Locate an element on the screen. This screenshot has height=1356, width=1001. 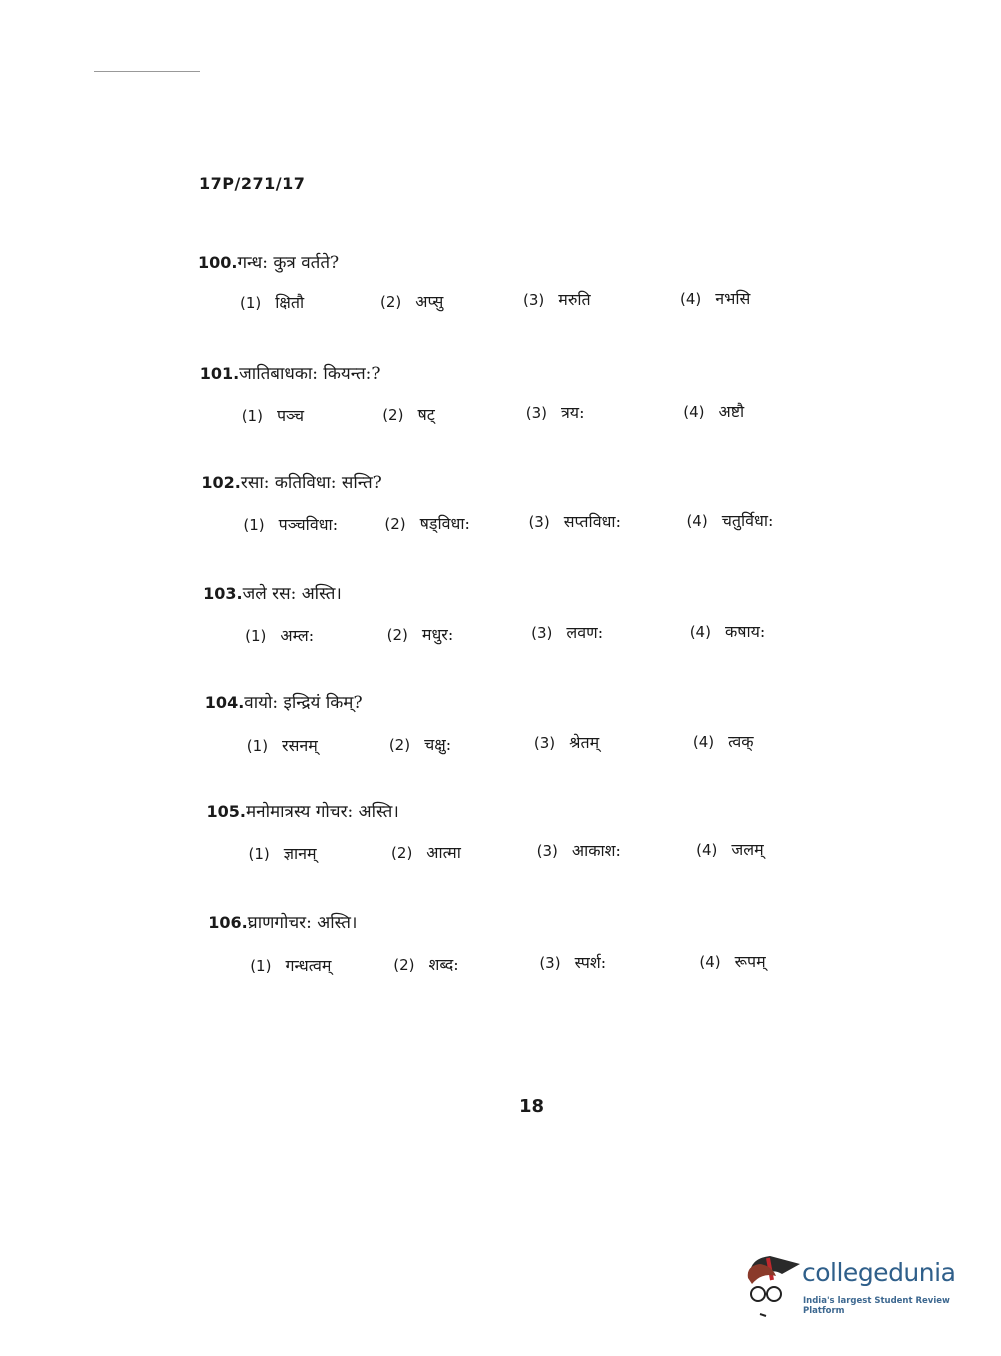
option-text: मधुर: is located at coordinates (437, 634).